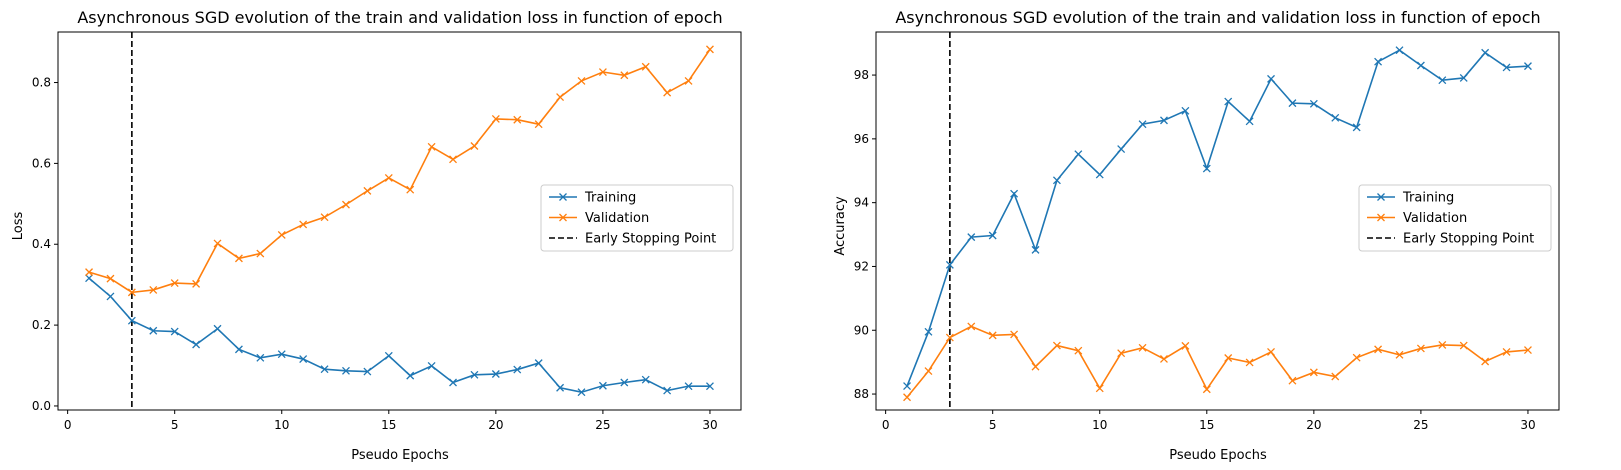 This screenshot has width=1621, height=470. I want to click on accuracy-legend-label: Training, so click(1428, 198).